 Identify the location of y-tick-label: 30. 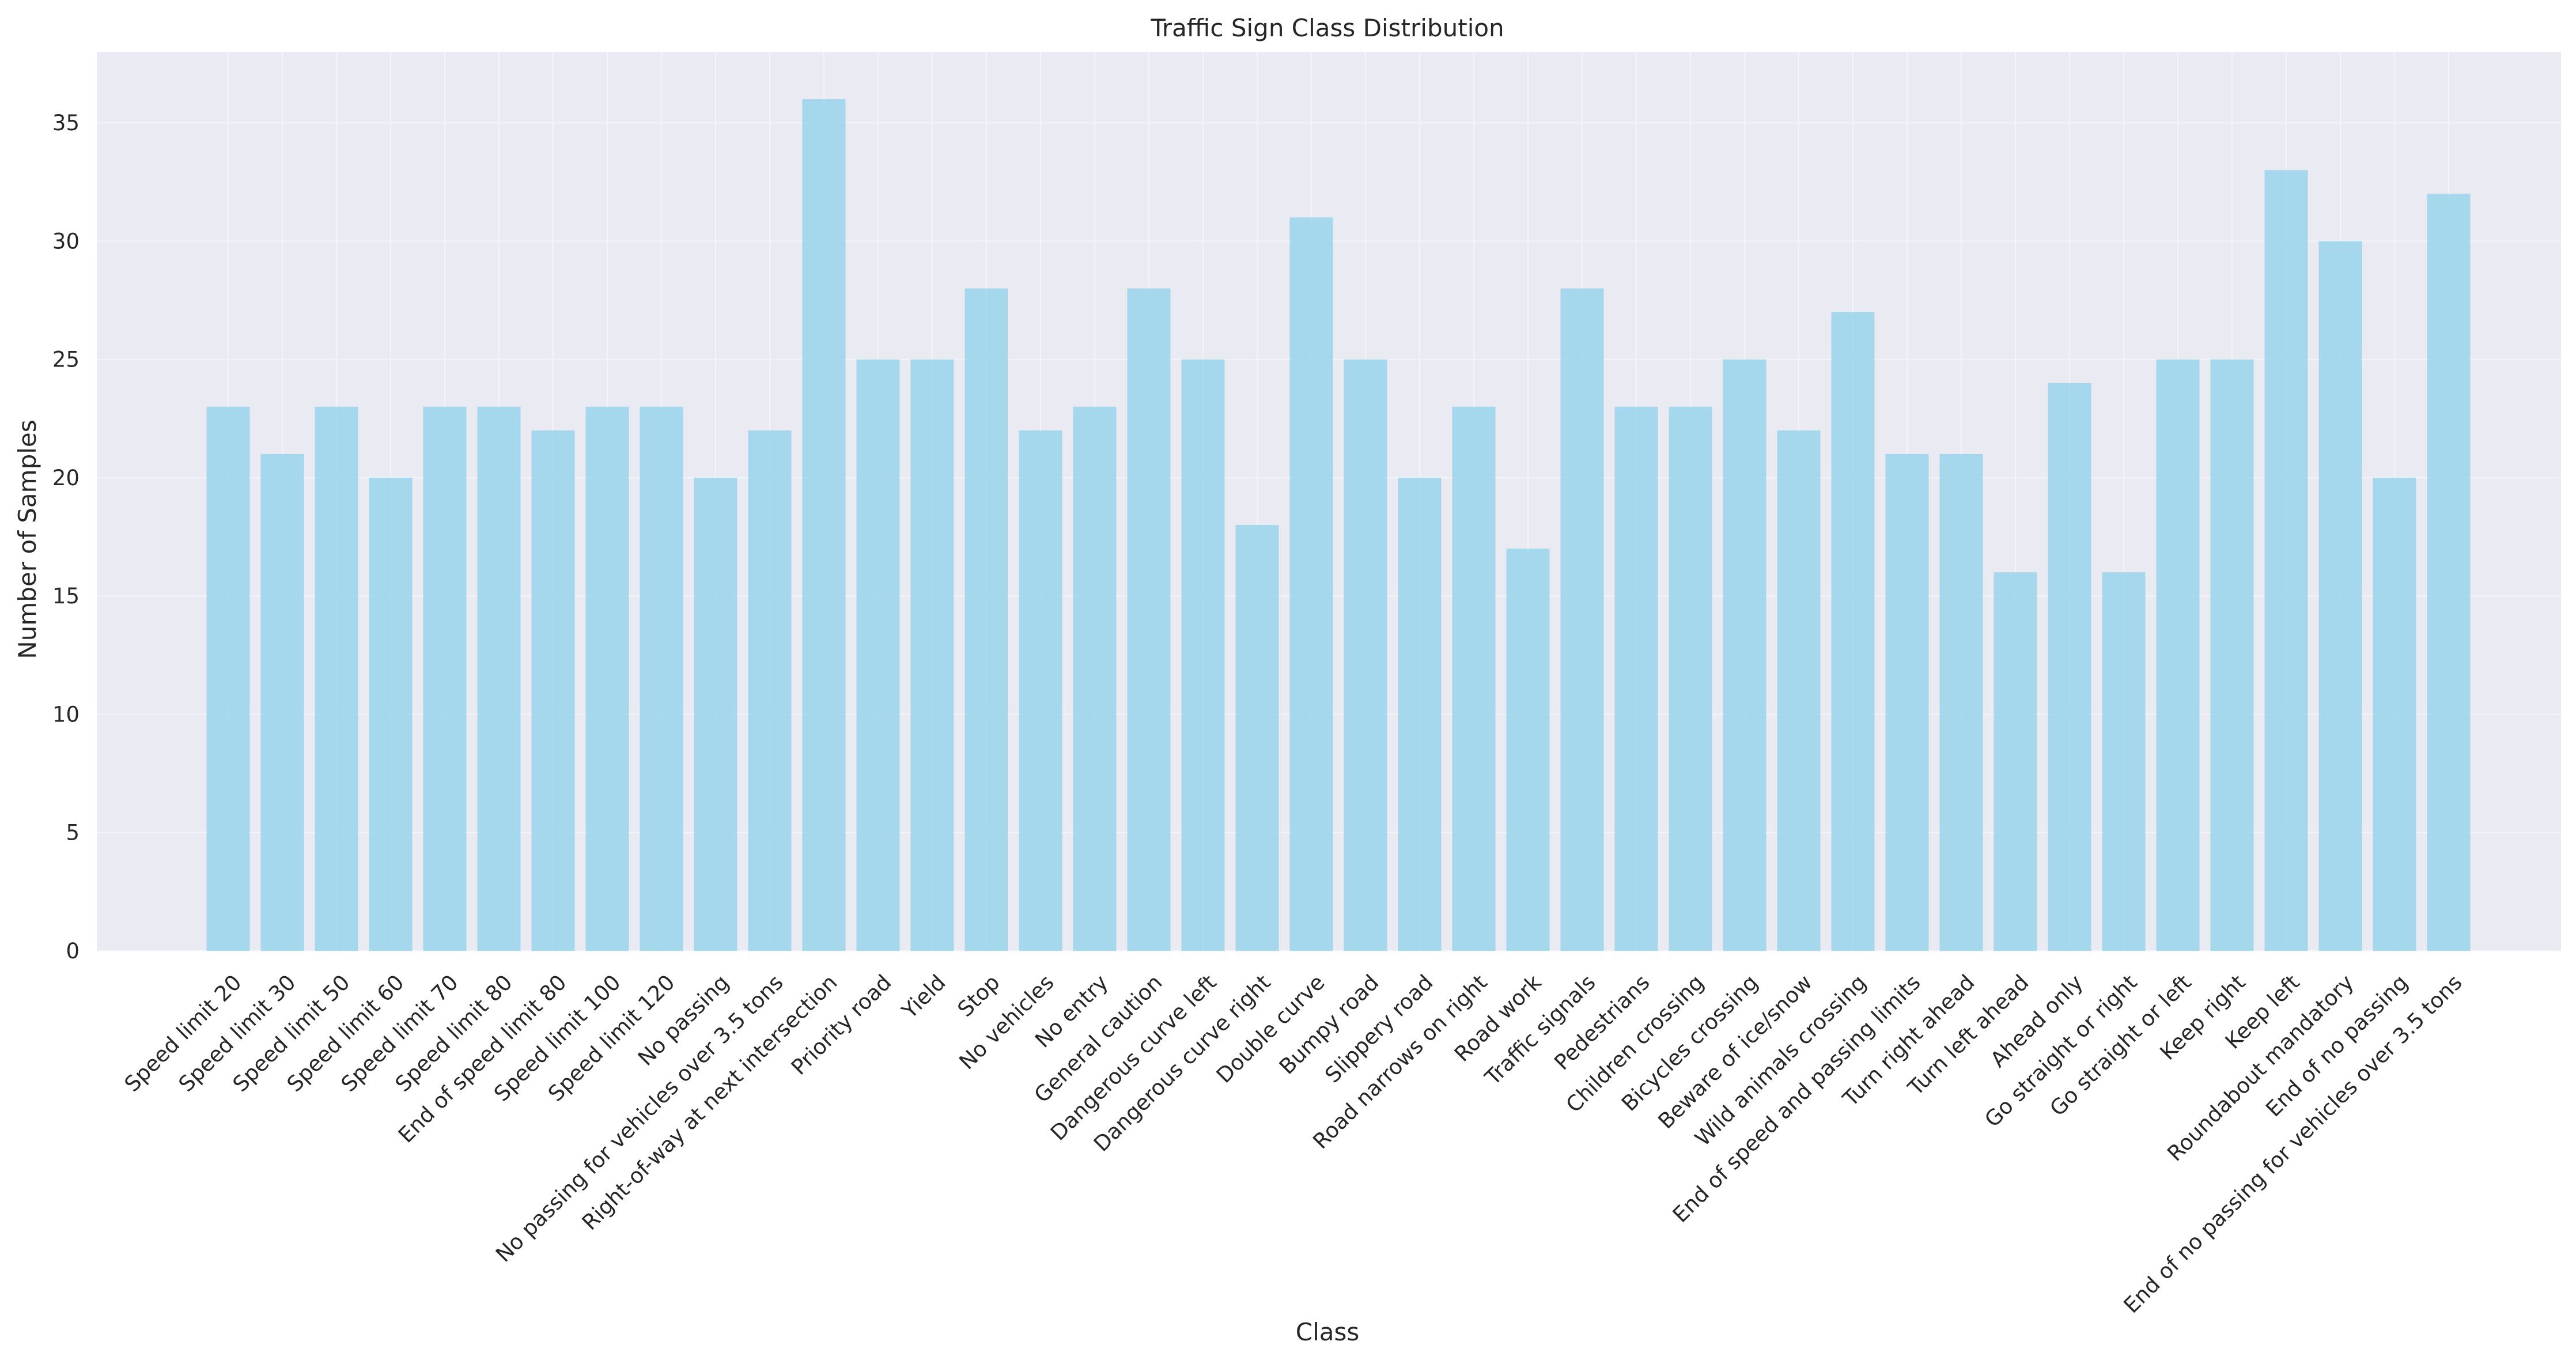
(66, 241).